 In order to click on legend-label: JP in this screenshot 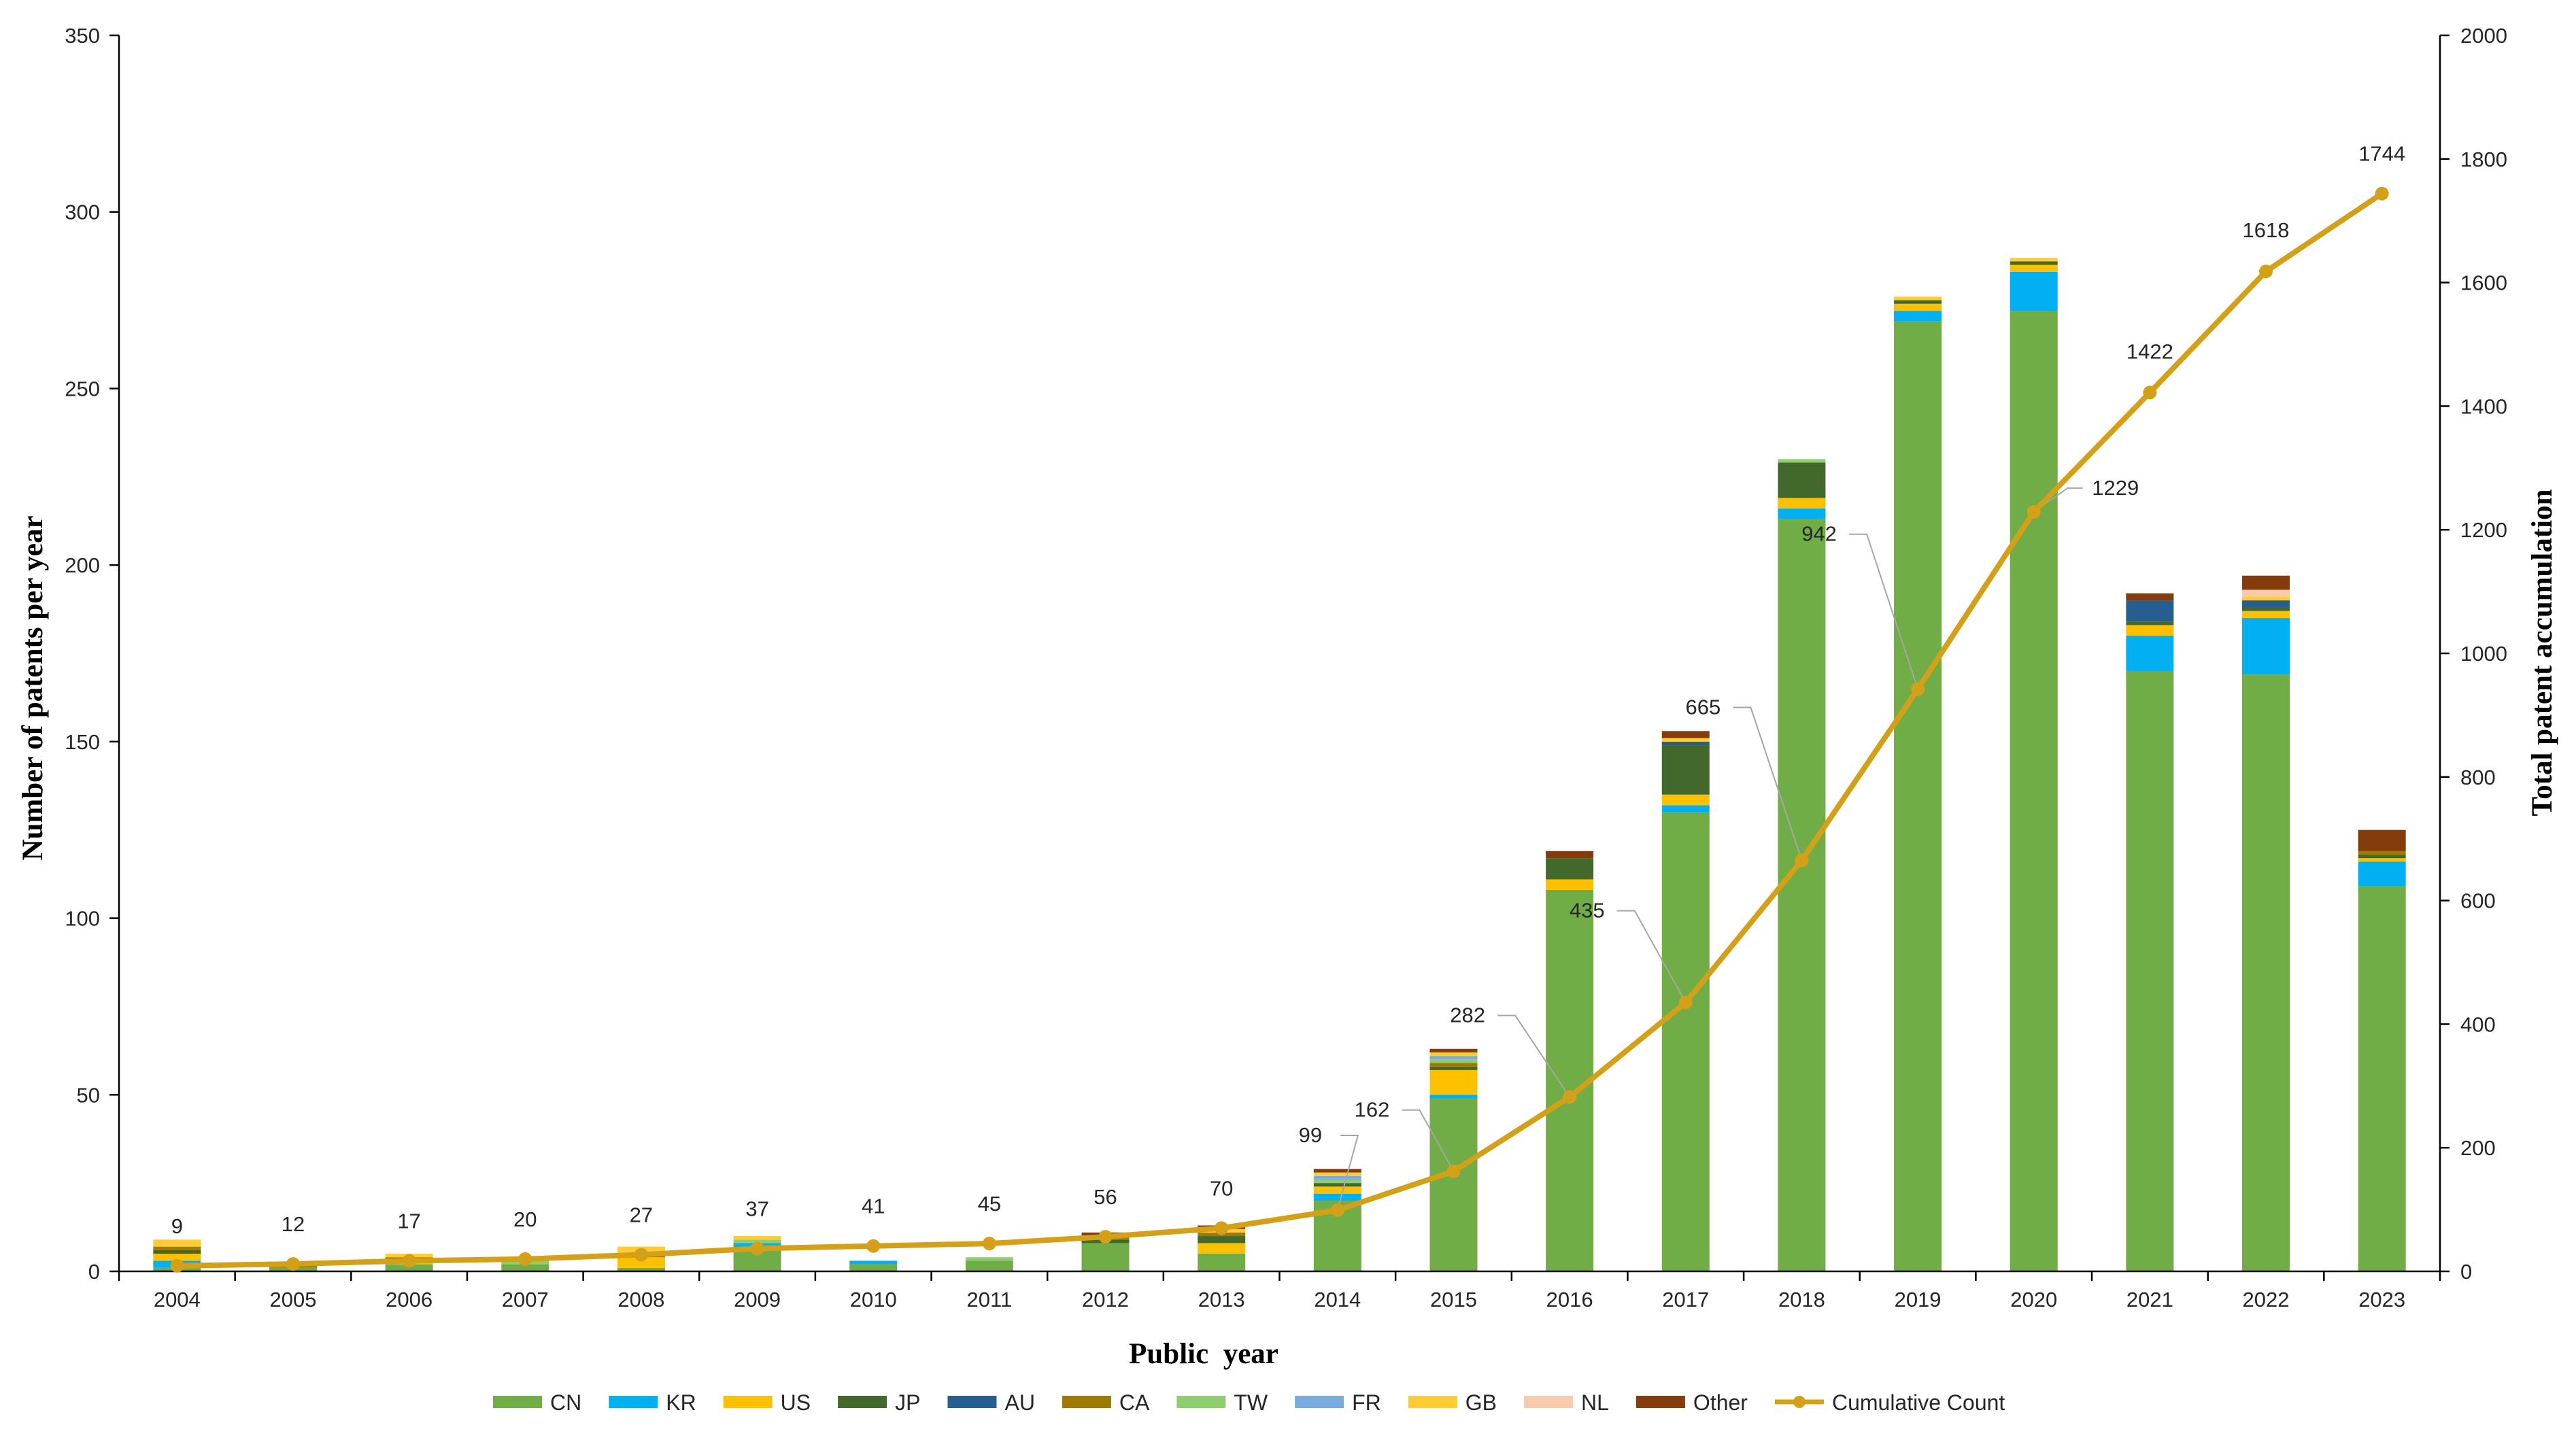, I will do `click(907, 1402)`.